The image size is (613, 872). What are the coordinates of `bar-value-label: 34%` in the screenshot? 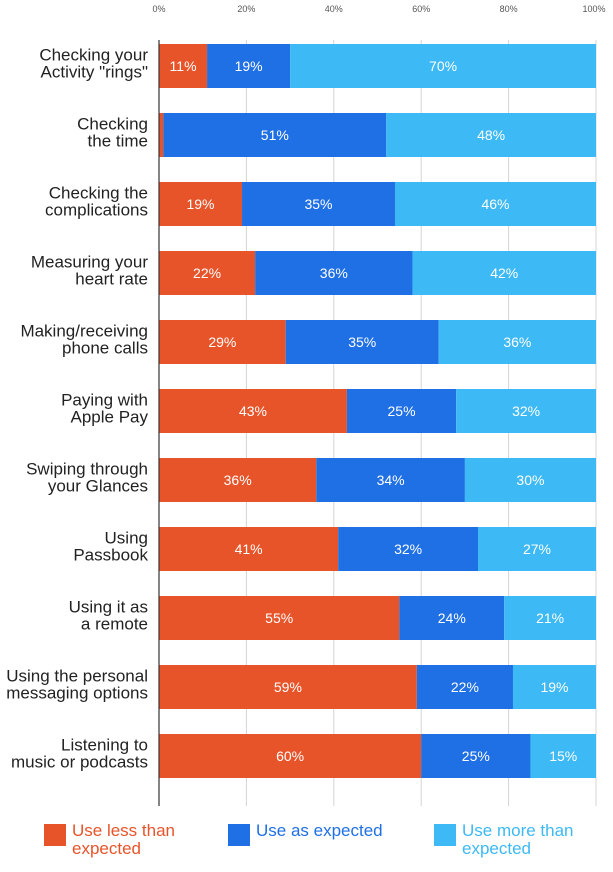 It's located at (391, 480).